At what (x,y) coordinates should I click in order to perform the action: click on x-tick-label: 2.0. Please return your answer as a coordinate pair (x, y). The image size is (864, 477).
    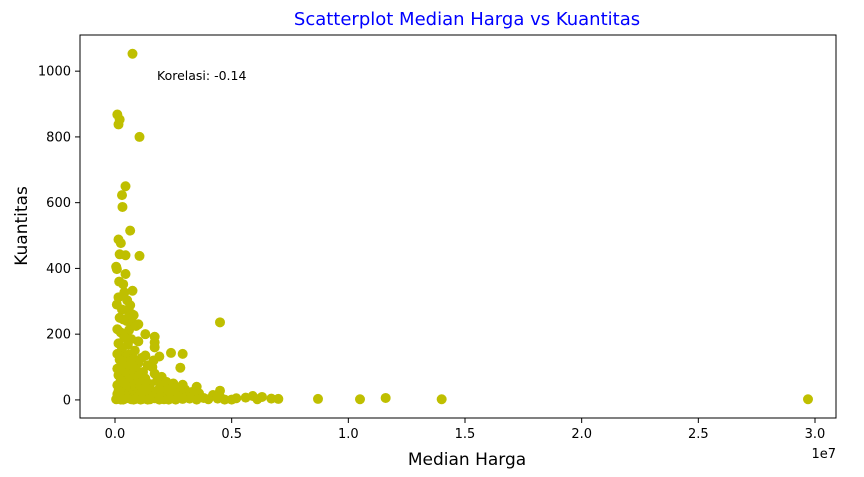
    Looking at the image, I should click on (581, 434).